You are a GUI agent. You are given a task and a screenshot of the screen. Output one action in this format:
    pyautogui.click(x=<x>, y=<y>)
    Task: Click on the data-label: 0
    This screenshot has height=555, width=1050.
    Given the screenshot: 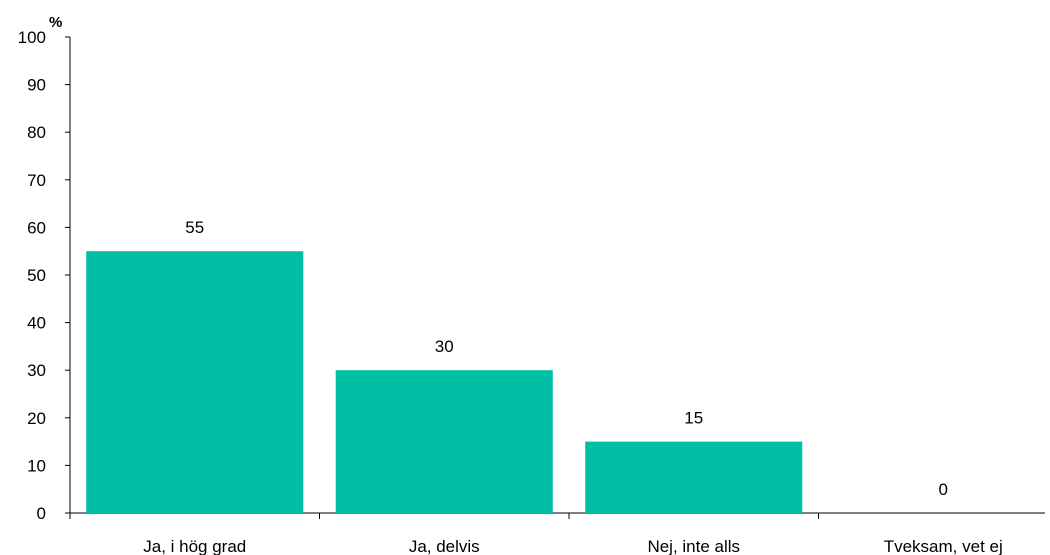 What is the action you would take?
    pyautogui.click(x=943, y=489)
    